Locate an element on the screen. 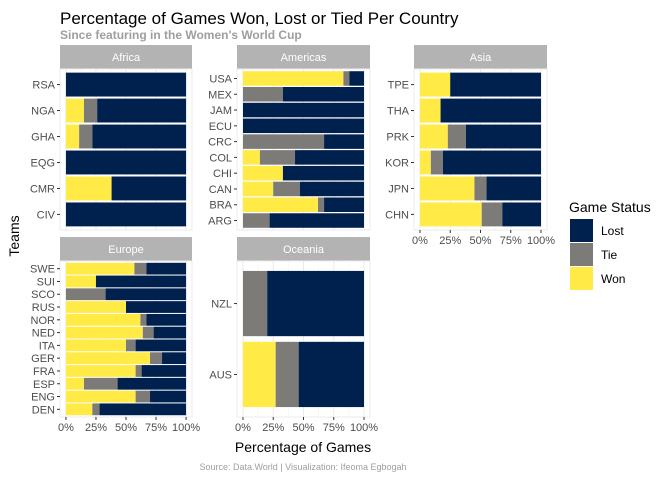 This screenshot has height=480, width=672. y-tick-label-den: DEN is located at coordinates (43, 410).